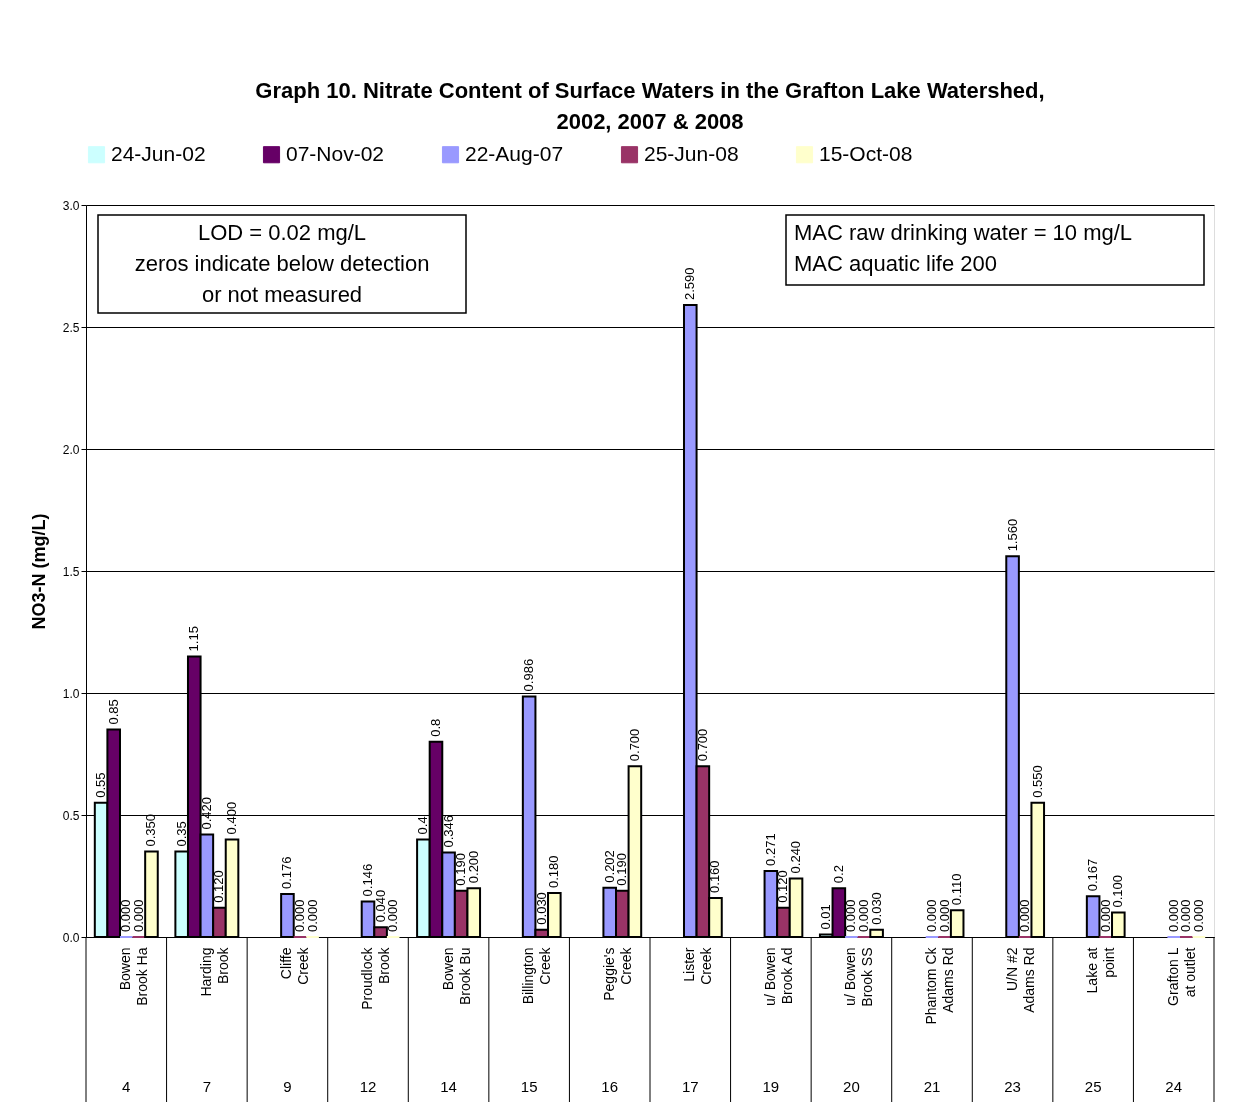 Image resolution: width=1239 pixels, height=1108 pixels. What do you see at coordinates (126, 1086) in the screenshot?
I see `text: 4` at bounding box center [126, 1086].